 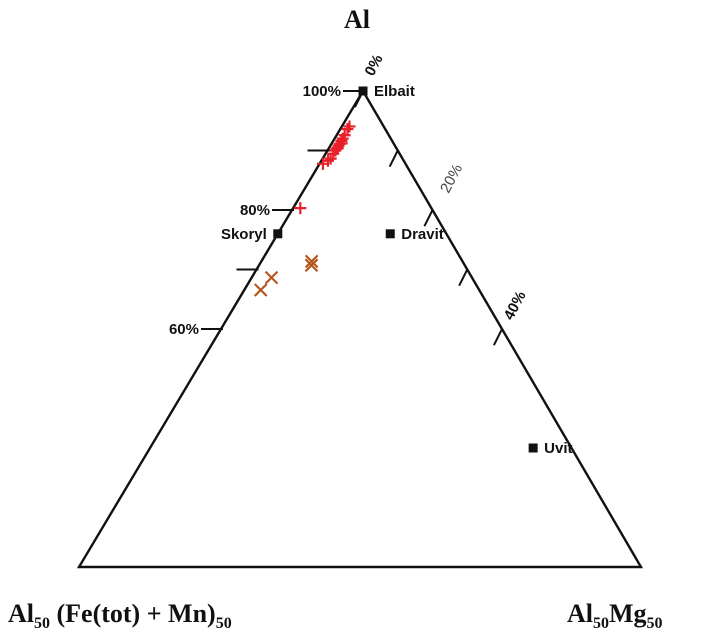 I want to click on vertex-label-bottom-right: Al50Mg50, so click(x=615, y=615).